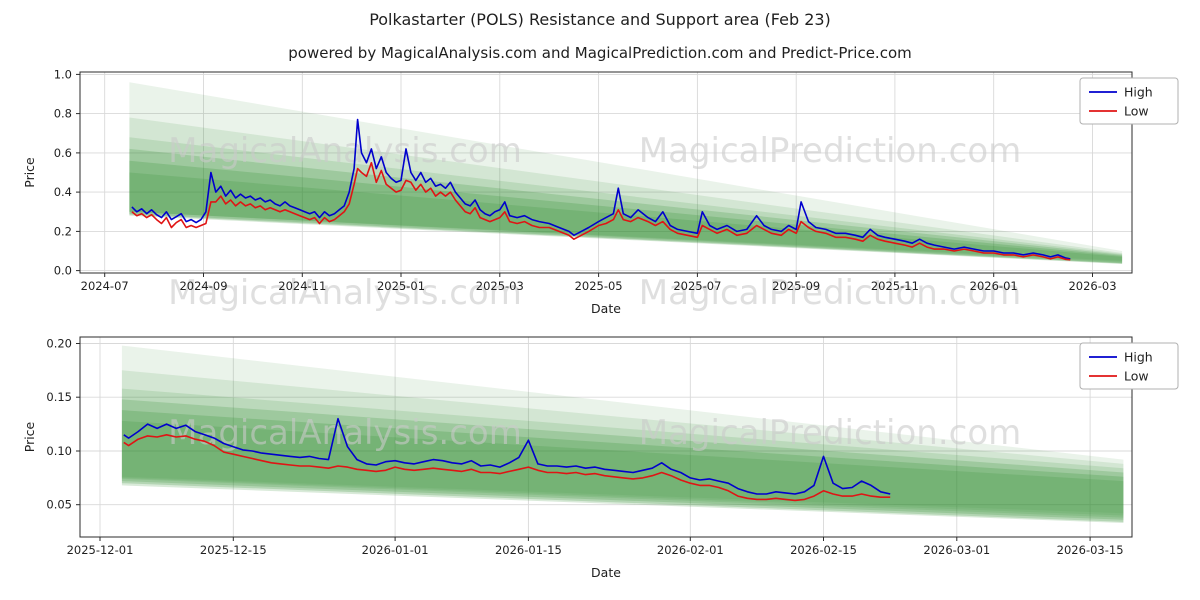  Describe the element at coordinates (63, 231) in the screenshot. I see `y-tick-label: 0.2` at that location.